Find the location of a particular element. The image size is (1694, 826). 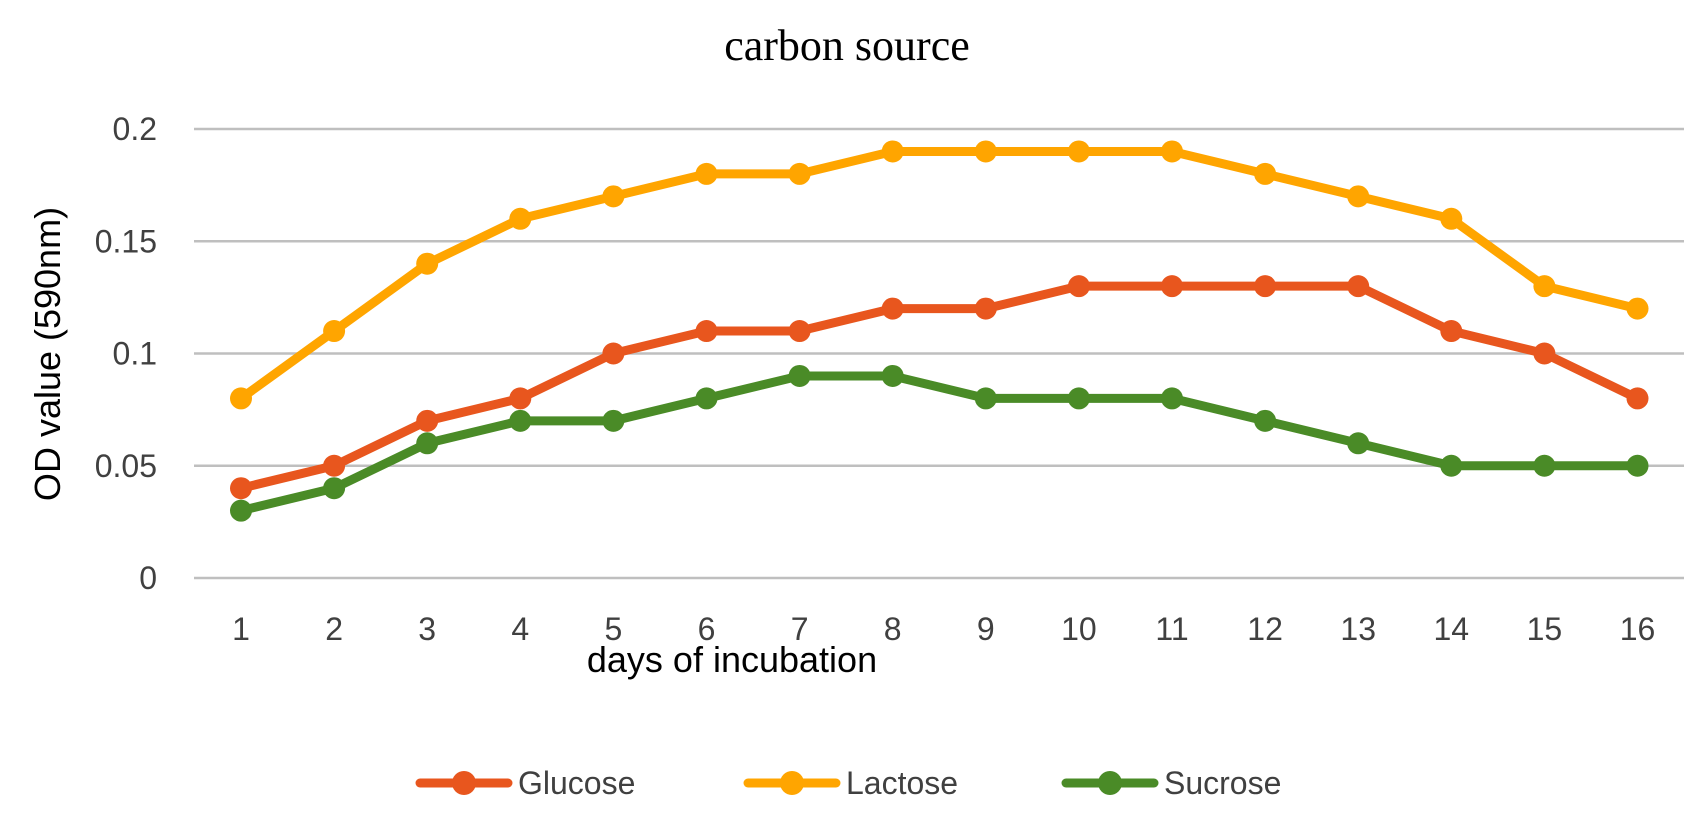

x-tick-label: 13 is located at coordinates (1358, 629).